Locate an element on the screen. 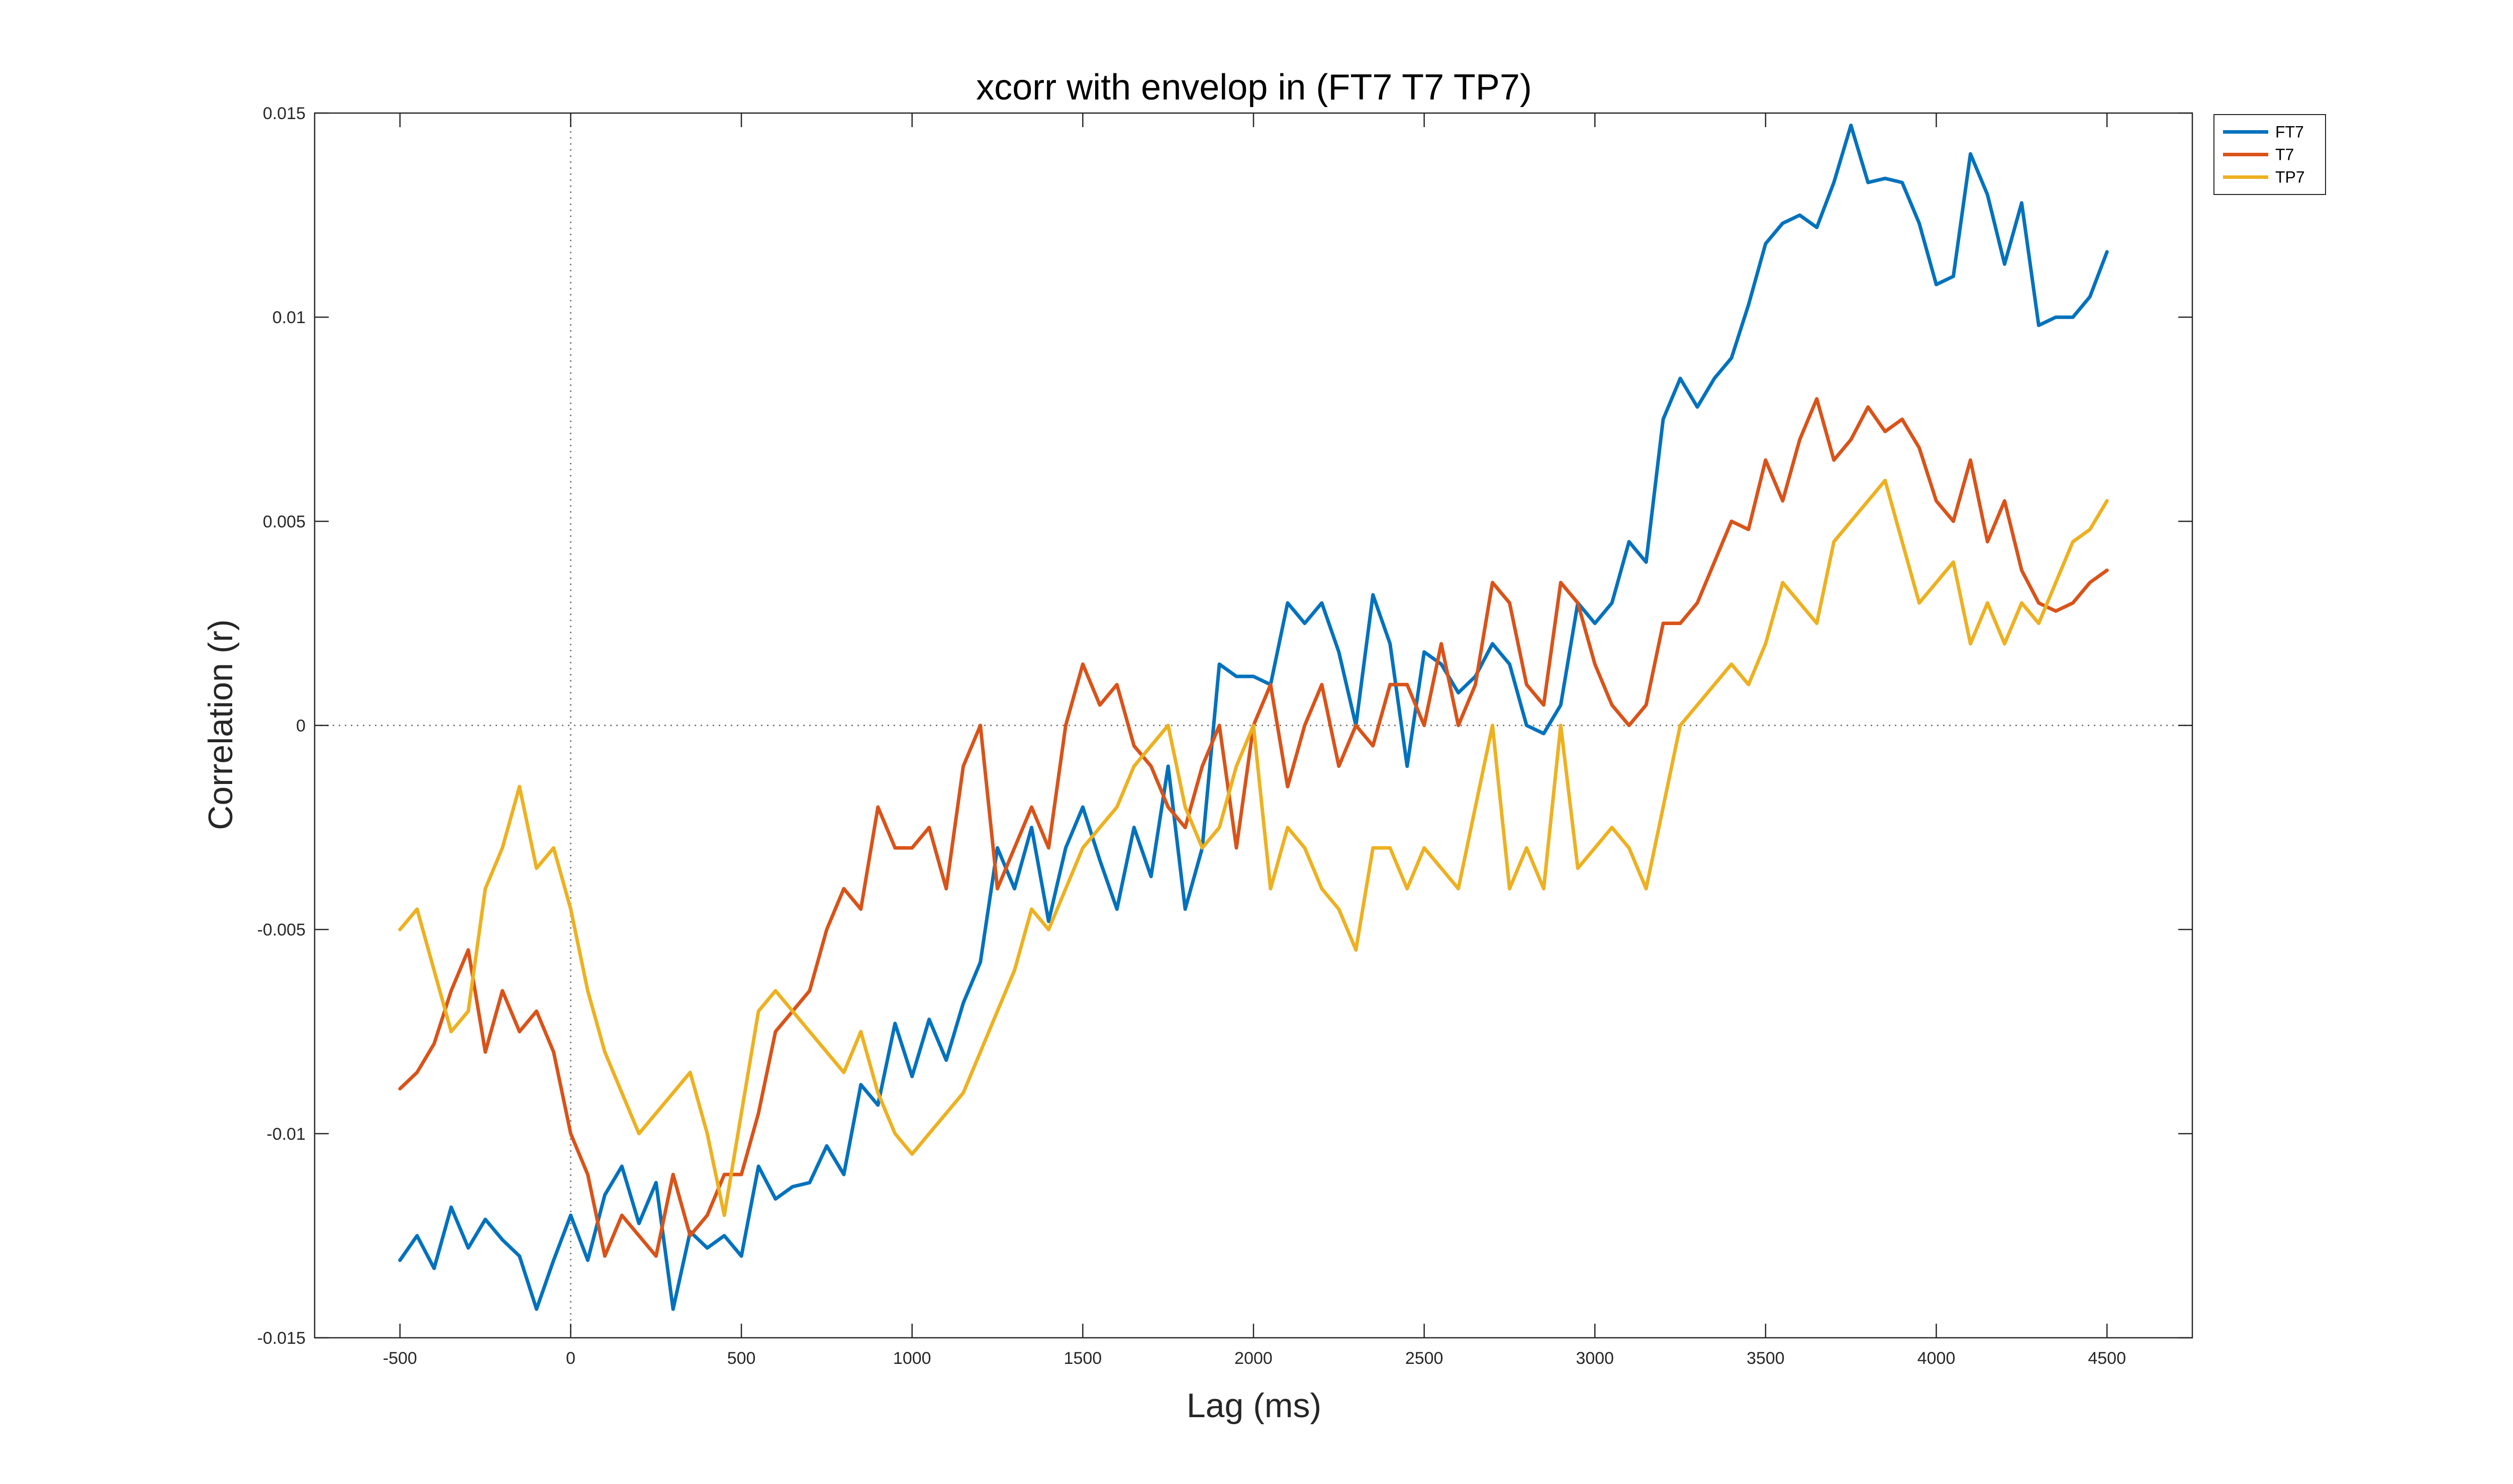 The image size is (2513, 1484). legend-label-tp7: TP7 is located at coordinates (2290, 177).